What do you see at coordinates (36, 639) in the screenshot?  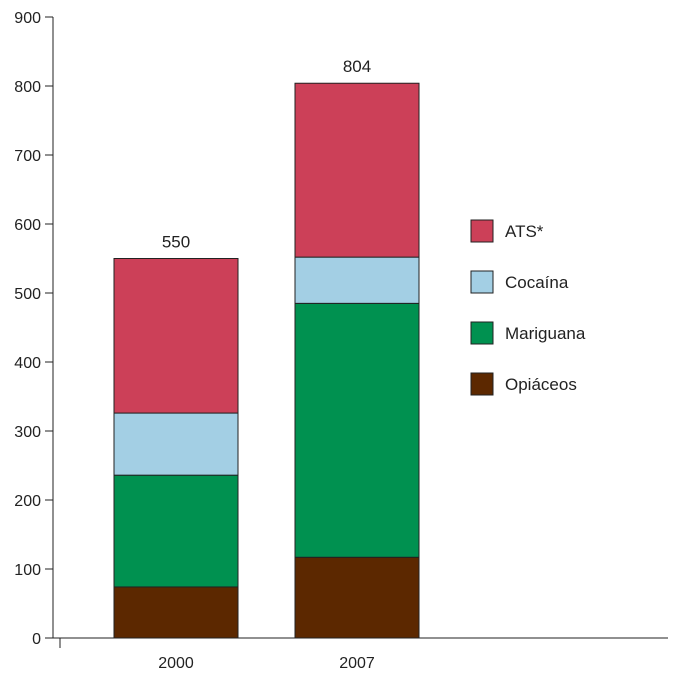 I see `y-tick-label: 0` at bounding box center [36, 639].